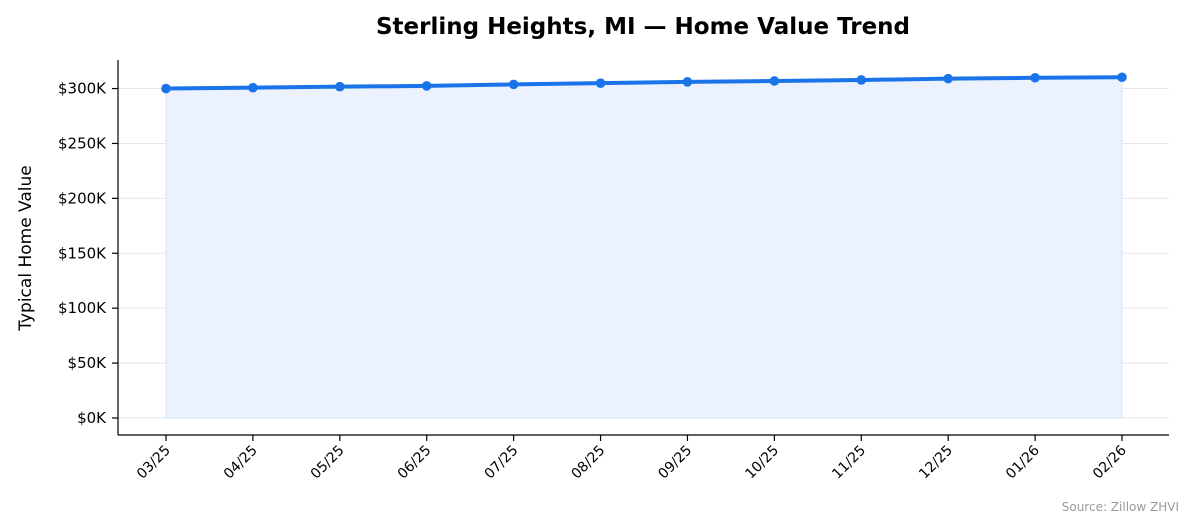  What do you see at coordinates (82, 308) in the screenshot?
I see `y-tick-label: $100K` at bounding box center [82, 308].